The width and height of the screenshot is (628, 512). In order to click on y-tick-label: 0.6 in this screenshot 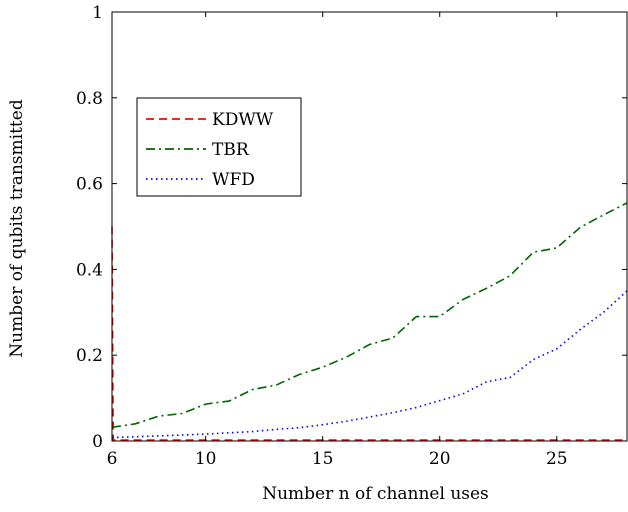, I will do `click(89, 185)`.